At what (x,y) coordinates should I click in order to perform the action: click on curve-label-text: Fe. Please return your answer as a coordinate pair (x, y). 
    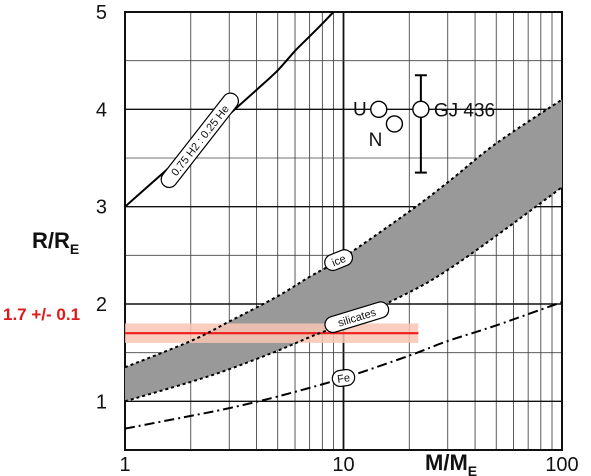
    Looking at the image, I should click on (343, 379).